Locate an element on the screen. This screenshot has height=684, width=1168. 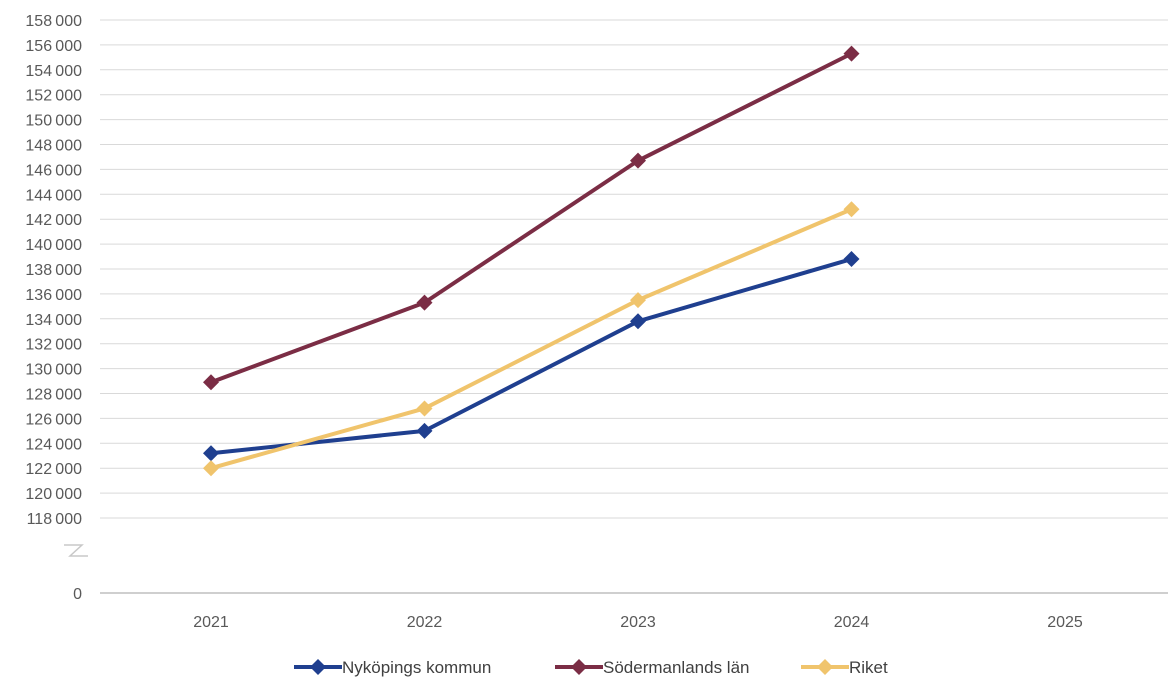
y-tick-zero: 0 is located at coordinates (77, 594).